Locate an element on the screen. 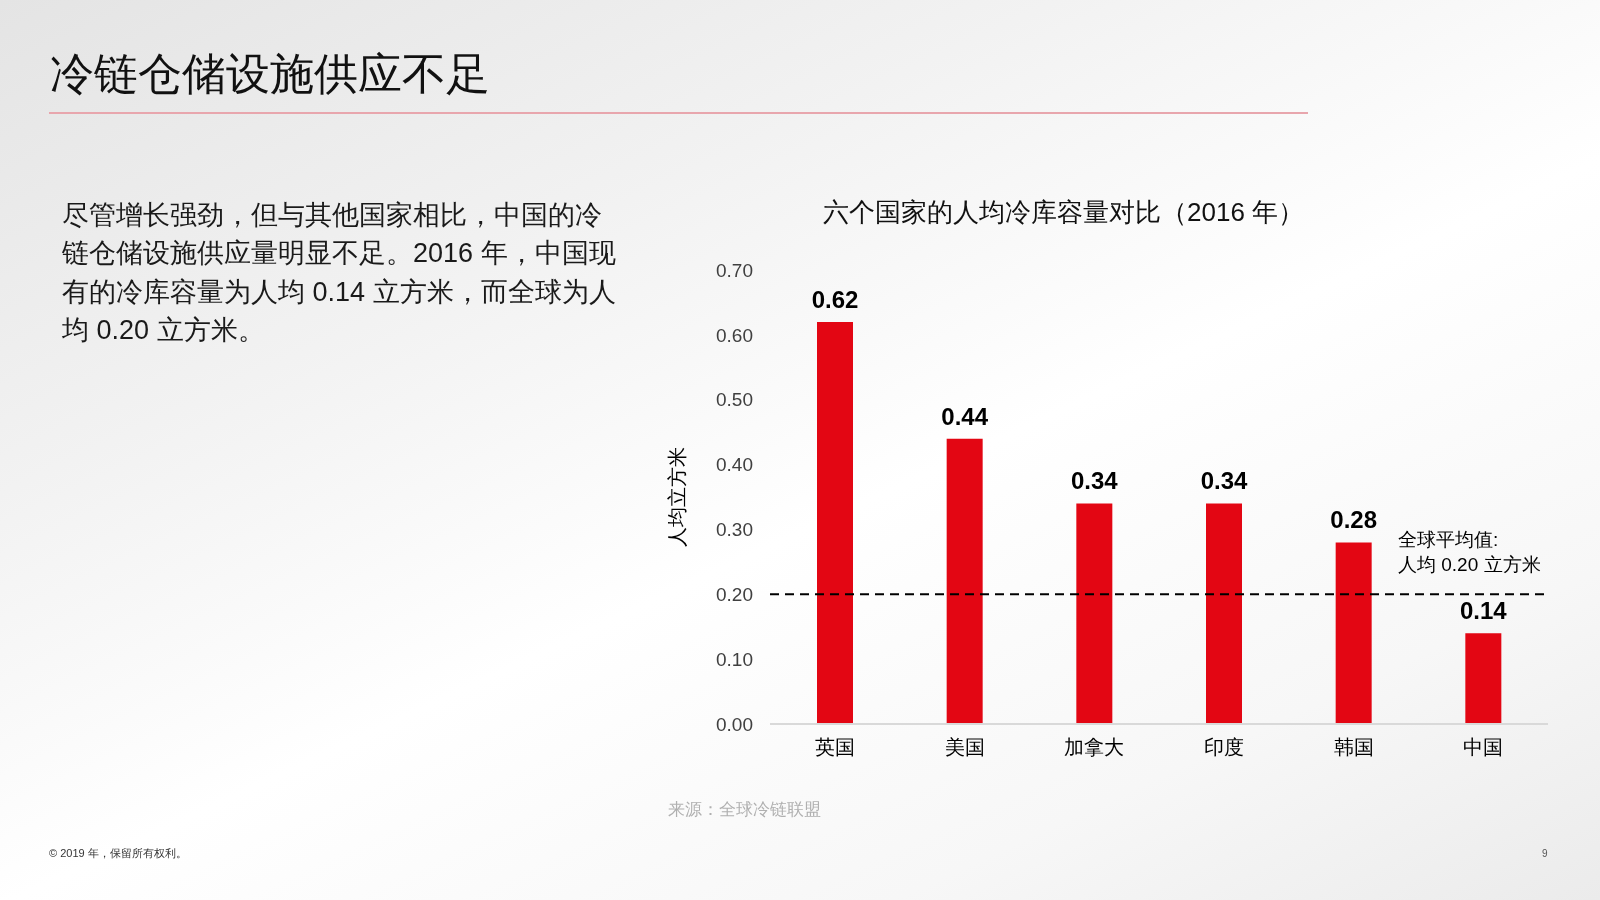 The width and height of the screenshot is (1600, 900). y-axis-title: 人均立方米 is located at coordinates (677, 497).